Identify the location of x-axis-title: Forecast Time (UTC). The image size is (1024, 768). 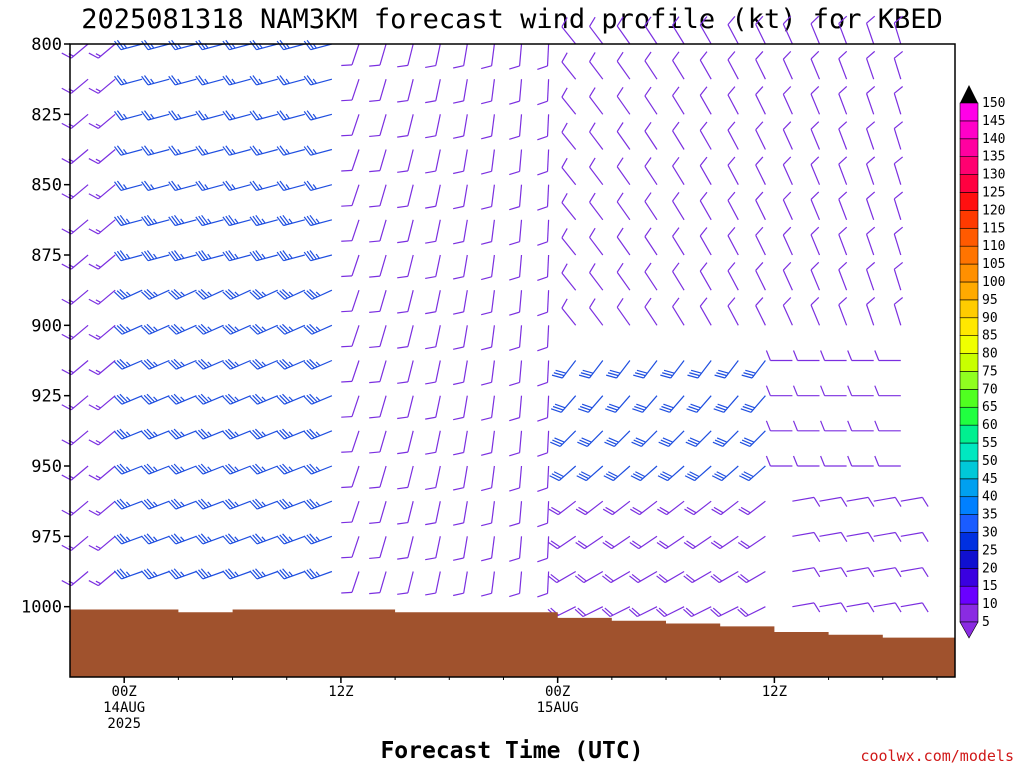
(511, 751).